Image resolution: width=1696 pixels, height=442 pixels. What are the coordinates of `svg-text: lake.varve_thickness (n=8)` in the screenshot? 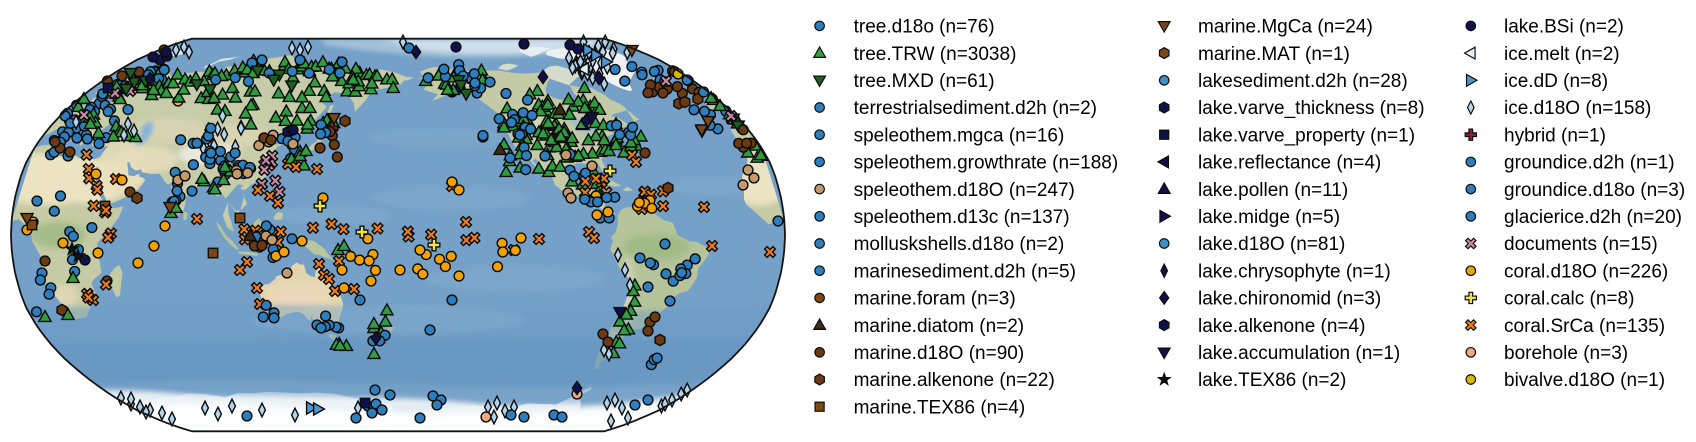 It's located at (1311, 108).